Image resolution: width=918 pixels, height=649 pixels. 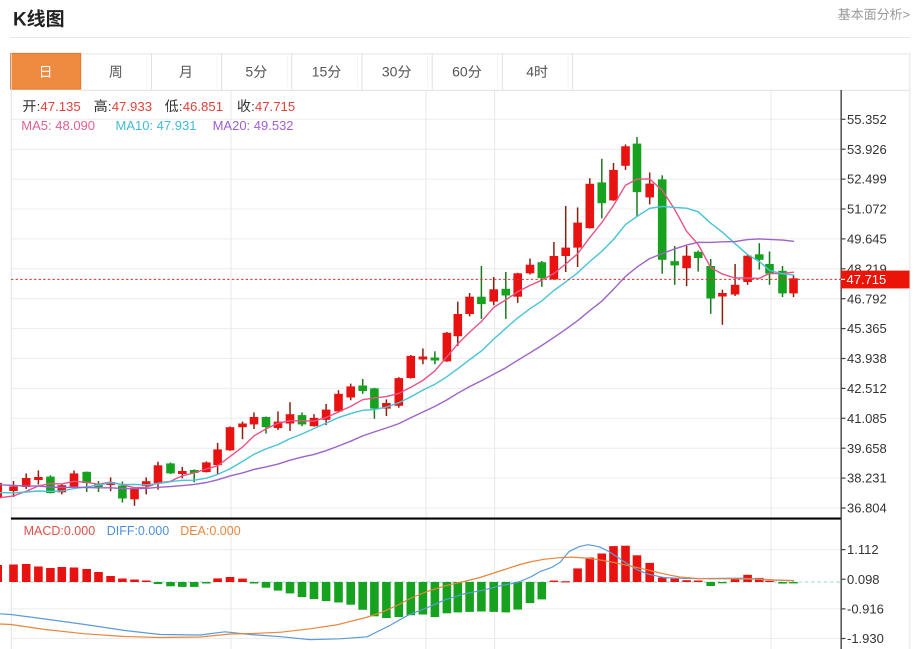 What do you see at coordinates (320, 72) in the screenshot?
I see `svg-text: 15` at bounding box center [320, 72].